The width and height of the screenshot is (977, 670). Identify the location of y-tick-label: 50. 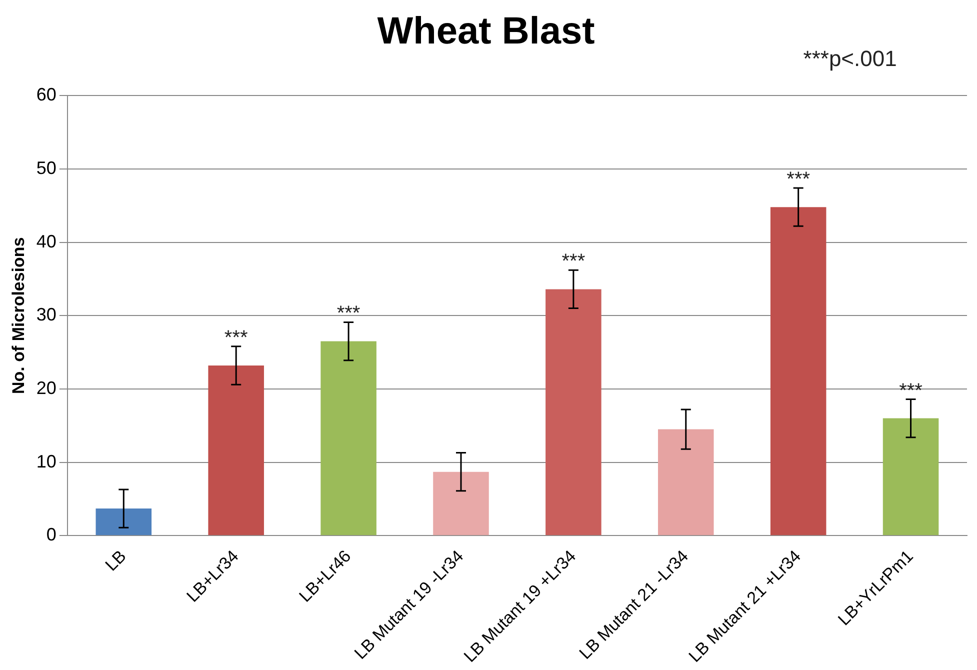
(46, 168).